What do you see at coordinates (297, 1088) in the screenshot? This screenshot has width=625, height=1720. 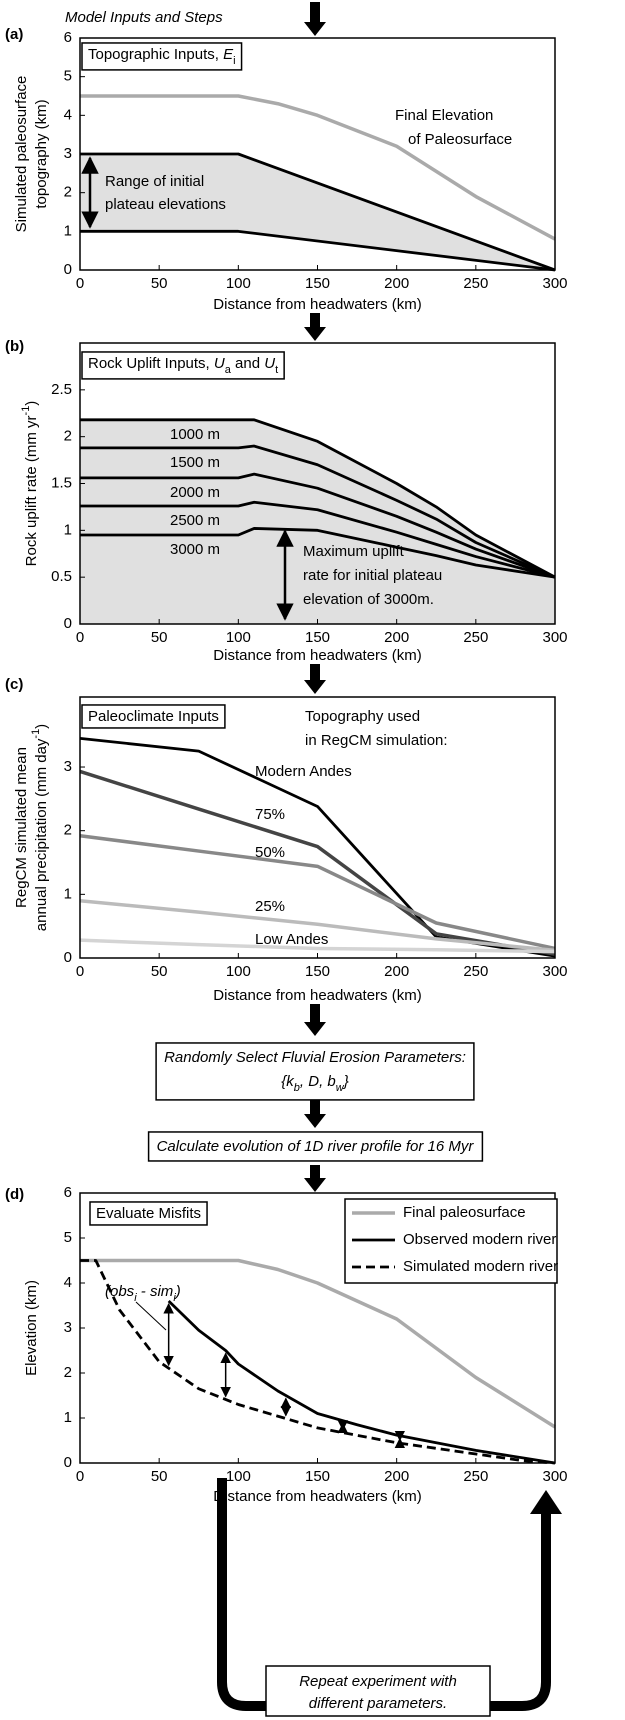 I see `text-run: b` at bounding box center [297, 1088].